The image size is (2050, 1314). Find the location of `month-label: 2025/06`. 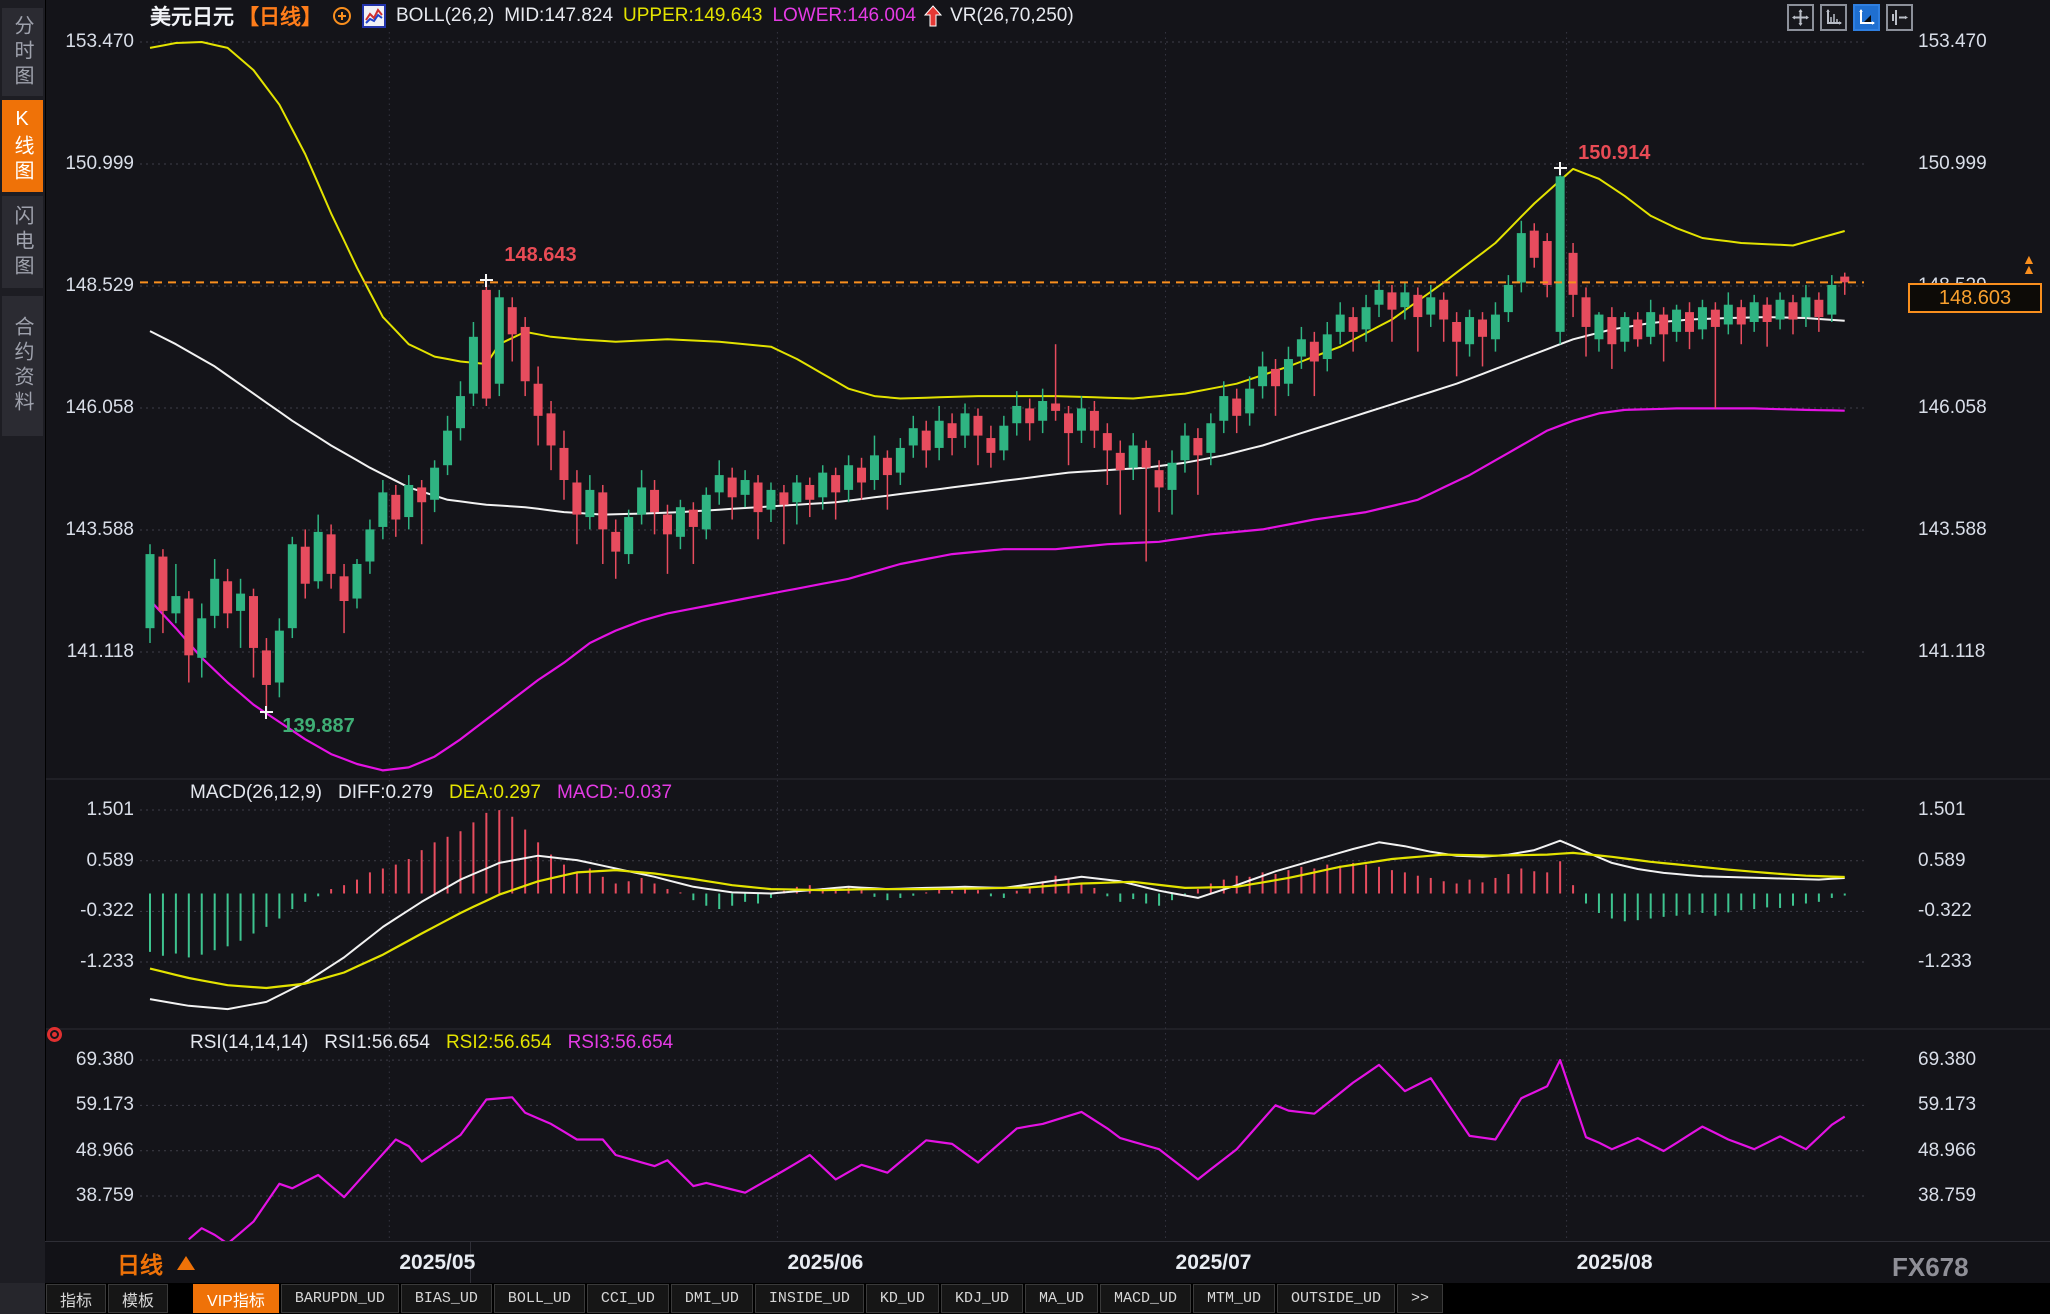

month-label: 2025/06 is located at coordinates (825, 1262).